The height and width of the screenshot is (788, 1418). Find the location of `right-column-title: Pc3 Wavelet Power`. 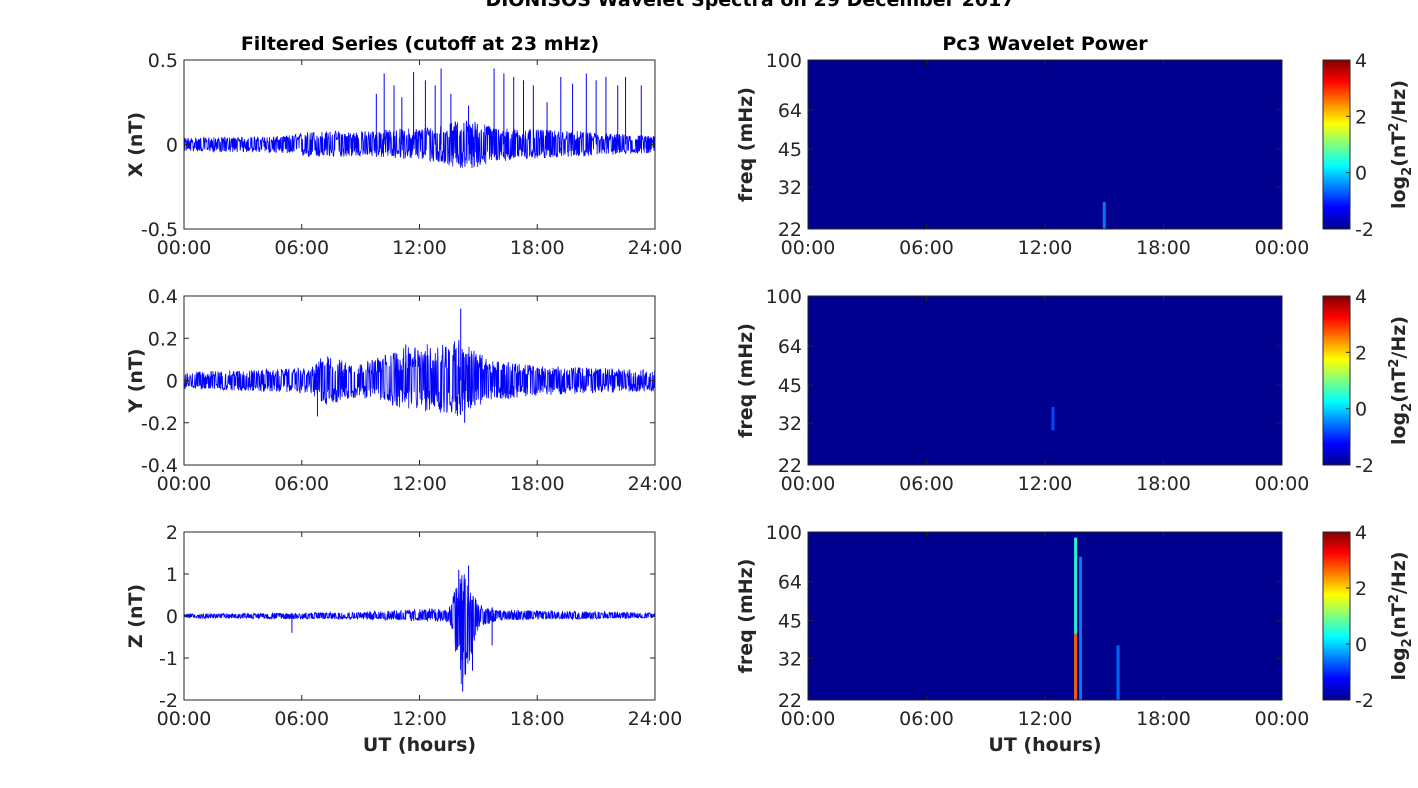

right-column-title: Pc3 Wavelet Power is located at coordinates (1045, 44).